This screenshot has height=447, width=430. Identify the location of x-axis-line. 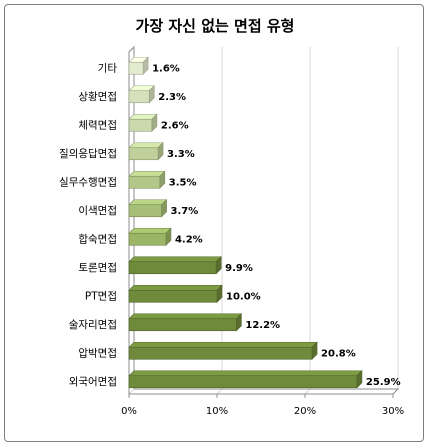
(264, 391).